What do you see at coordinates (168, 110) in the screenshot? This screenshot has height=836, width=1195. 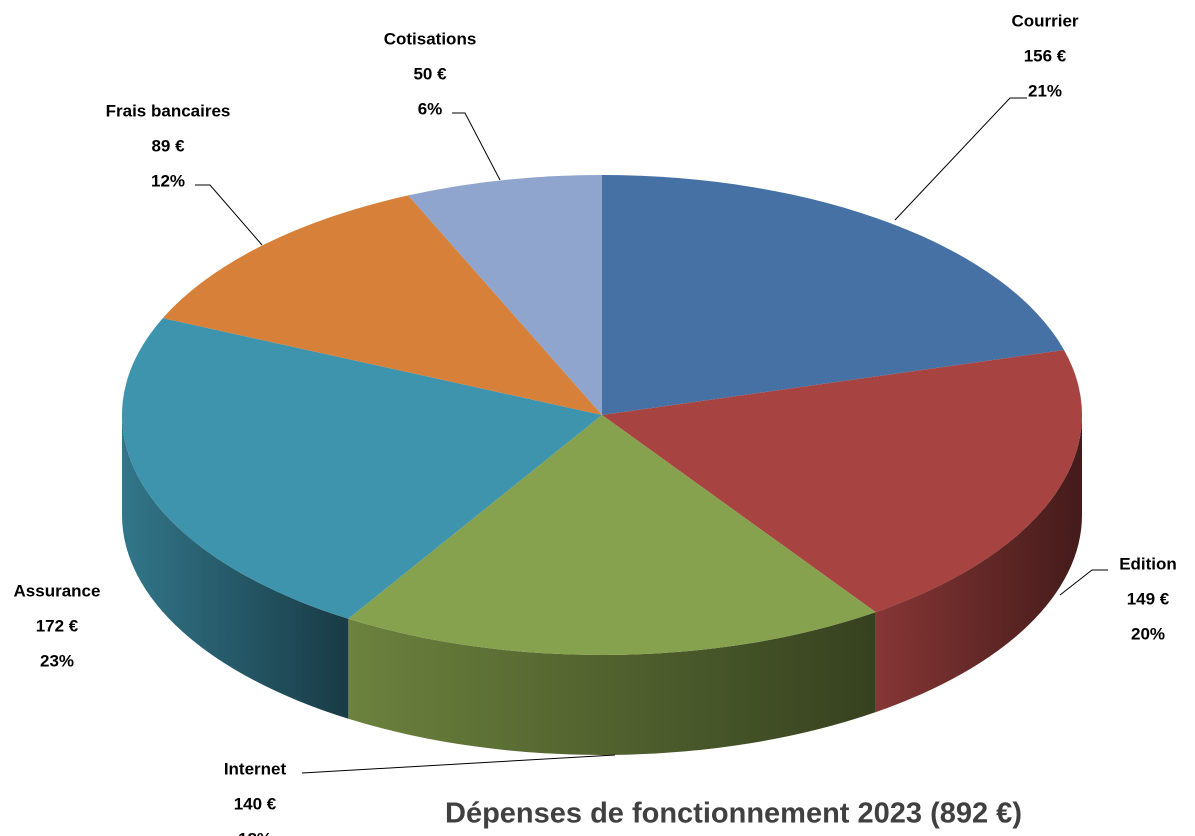 I see `category-label: Frais bancaires` at bounding box center [168, 110].